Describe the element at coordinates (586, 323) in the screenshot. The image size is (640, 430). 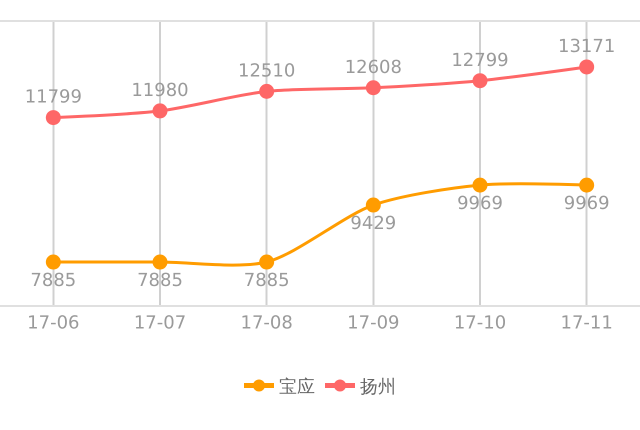
I see `x-tick-label: 17-11` at that location.